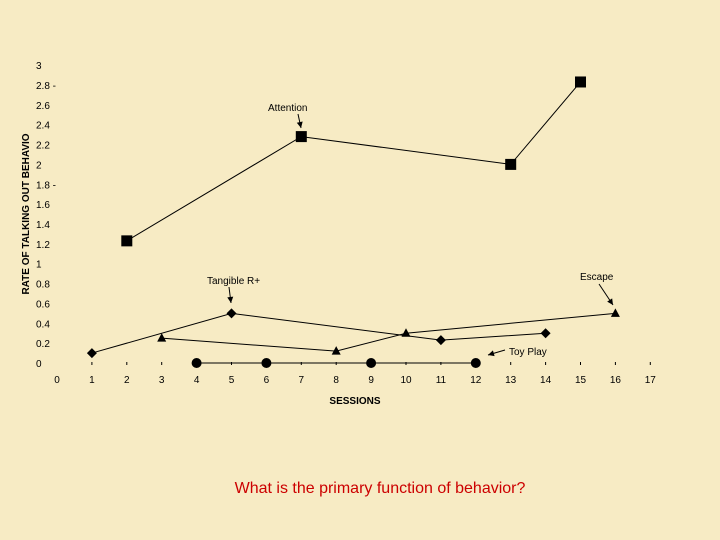 The width and height of the screenshot is (720, 540). Describe the element at coordinates (546, 380) in the screenshot. I see `x-tick-label: 14` at that location.